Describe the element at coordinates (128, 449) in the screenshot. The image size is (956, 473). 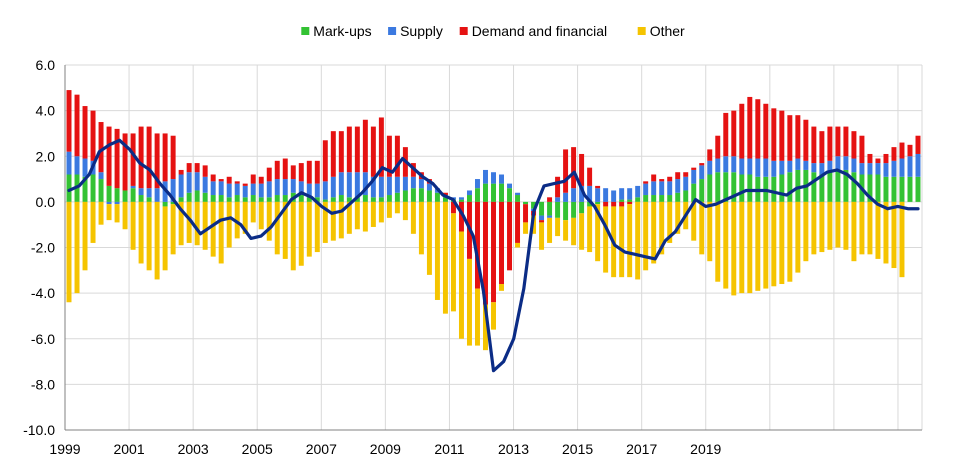
I see `x-tick-label: 2001` at that location.